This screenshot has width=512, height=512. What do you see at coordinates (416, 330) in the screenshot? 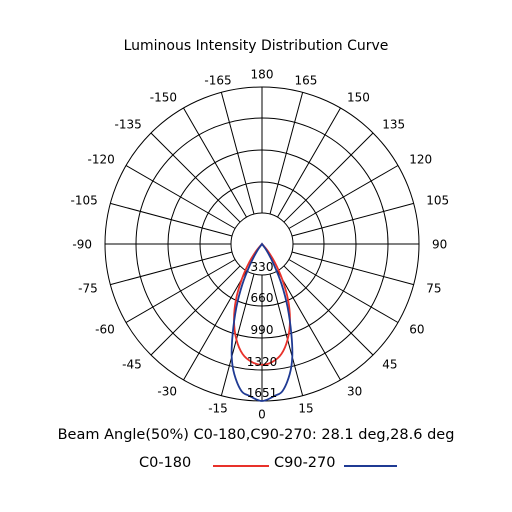
I see `angle-label: 60` at bounding box center [416, 330].